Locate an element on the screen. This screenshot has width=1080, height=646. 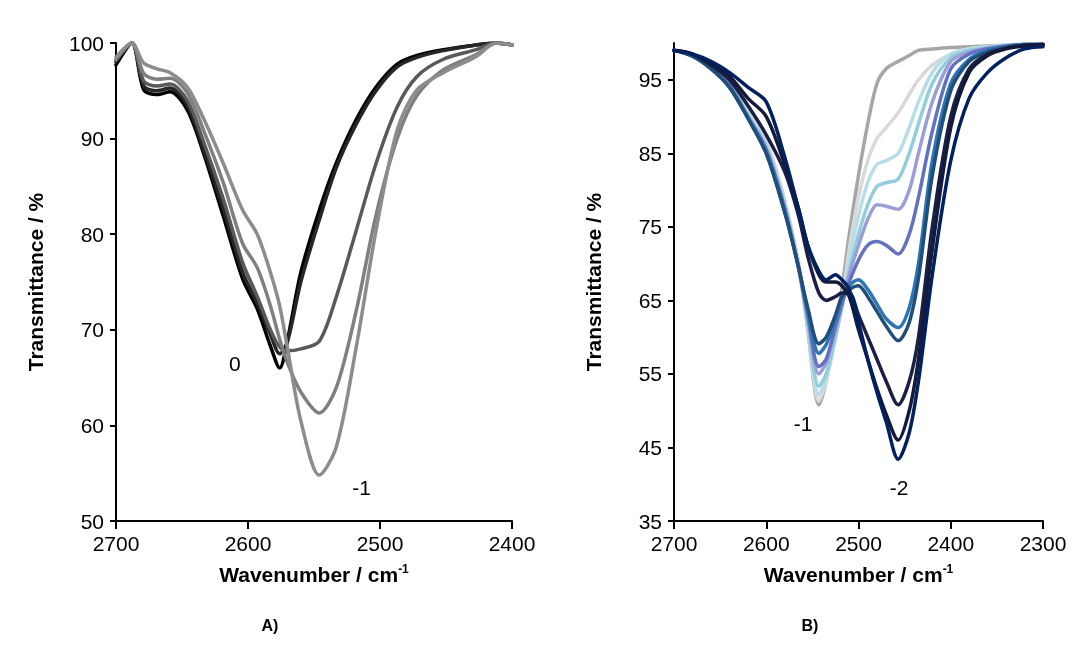
annotation: 0 is located at coordinates (234, 363).